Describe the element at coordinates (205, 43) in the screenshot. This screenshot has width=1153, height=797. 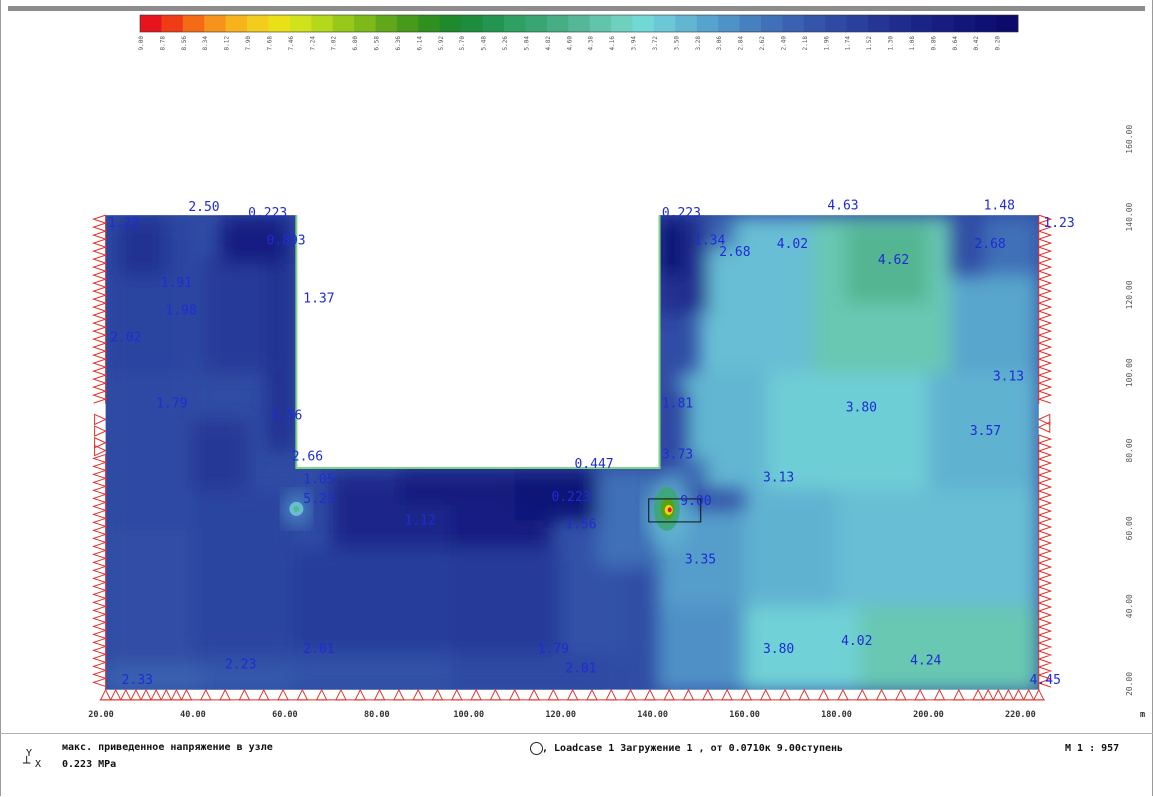
I see `legend-value: 8.34` at that location.